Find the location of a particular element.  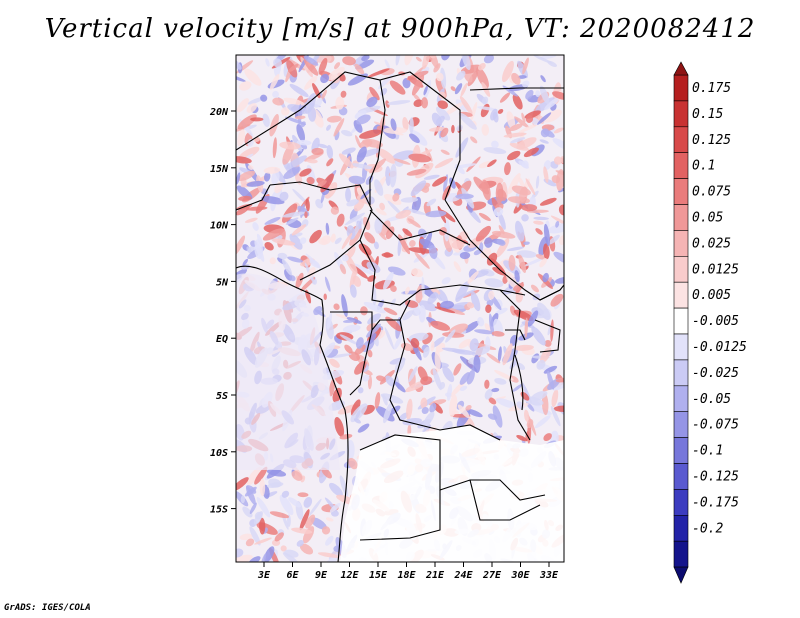

lon-tick-label: 12E is located at coordinates (349, 575).